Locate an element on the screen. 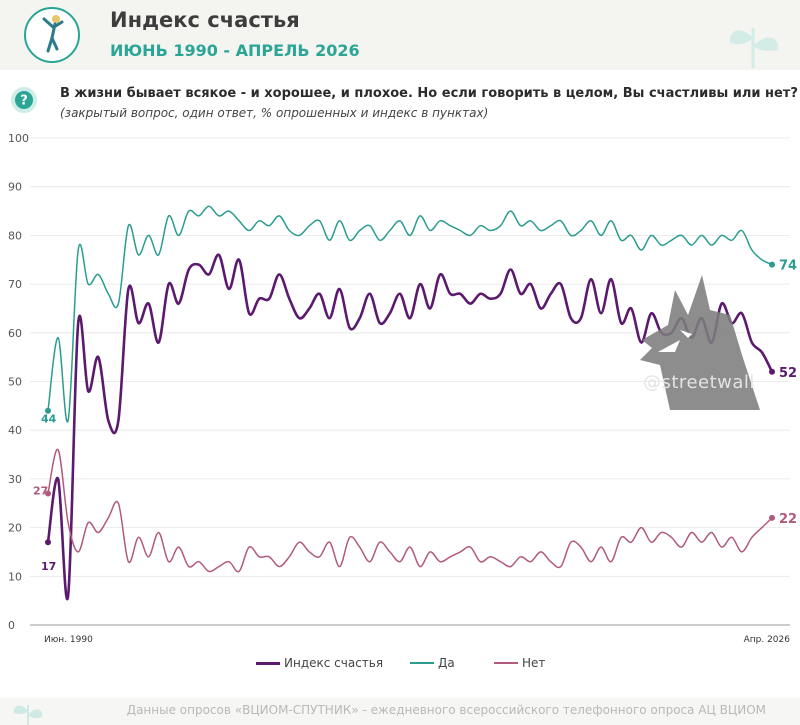 The height and width of the screenshot is (725, 800). legend-label-yes: Да is located at coordinates (446, 663).